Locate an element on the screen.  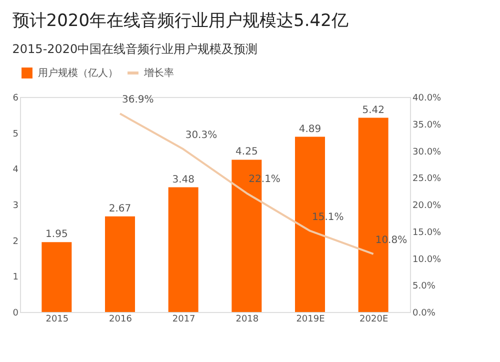
y2-tick-label: 30.0% is located at coordinates (427, 152).